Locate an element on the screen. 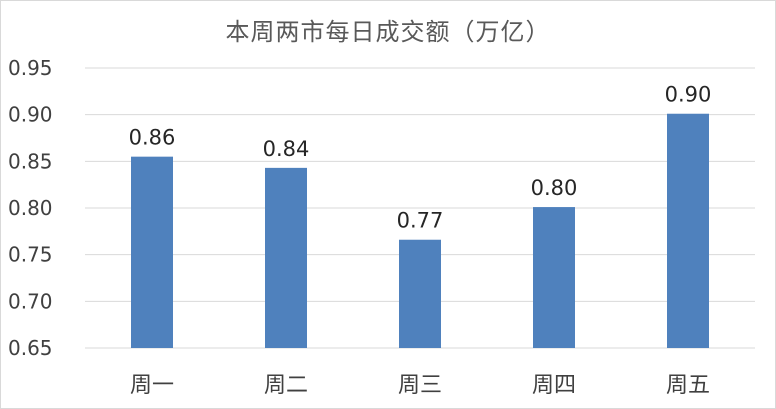 The image size is (776, 409). data-label: 0.80 is located at coordinates (554, 188).